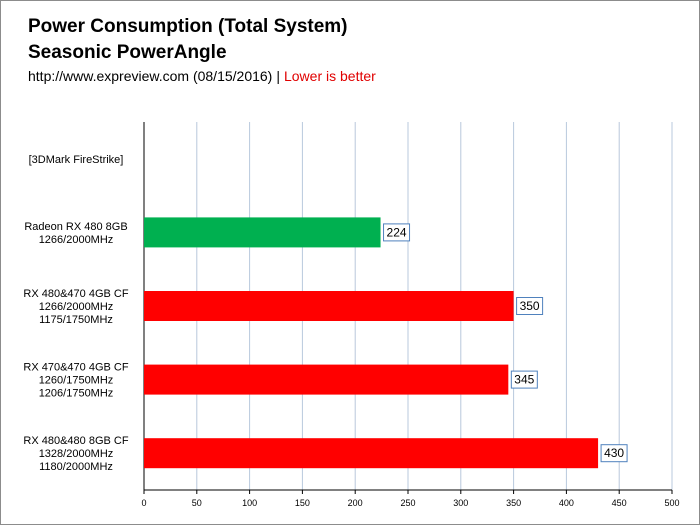  What do you see at coordinates (302, 503) in the screenshot?
I see `x-tick-label: 150` at bounding box center [302, 503].